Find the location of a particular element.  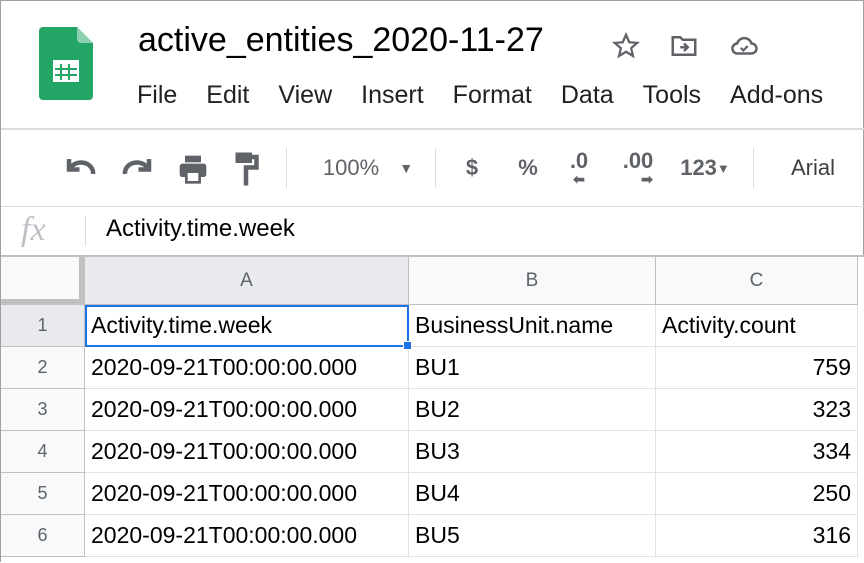

column-header-a: A is located at coordinates (247, 281).